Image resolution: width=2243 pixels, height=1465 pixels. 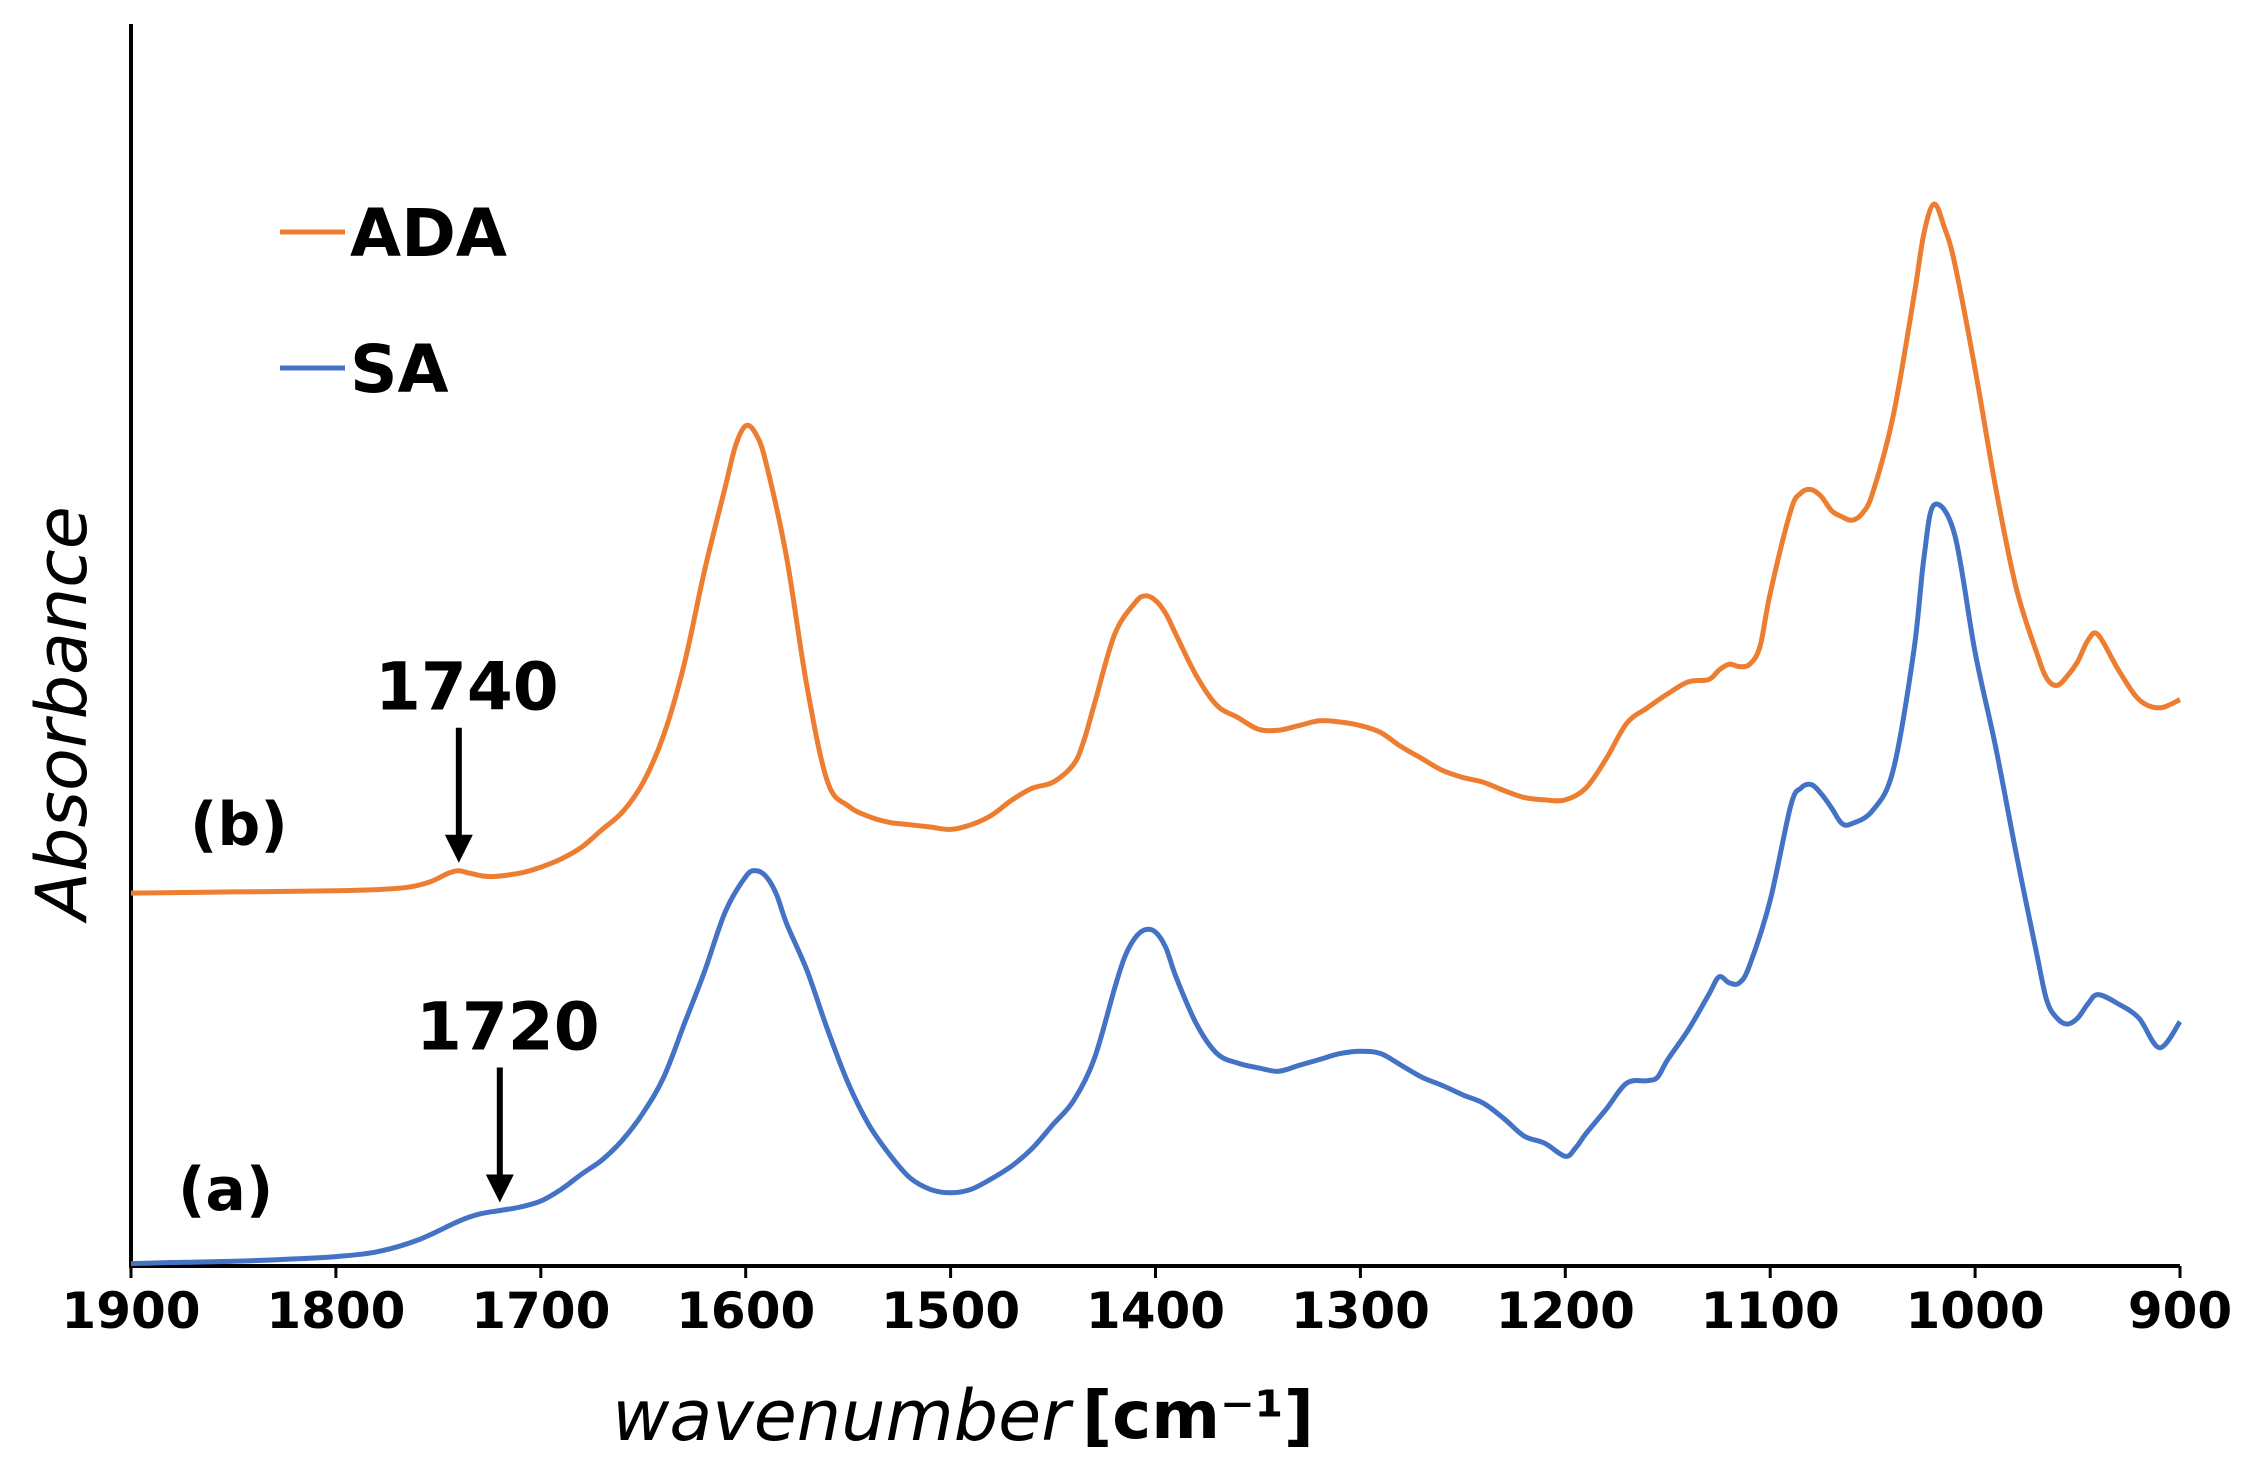 I want to click on legend: ADA SA, so click(x=393, y=301).